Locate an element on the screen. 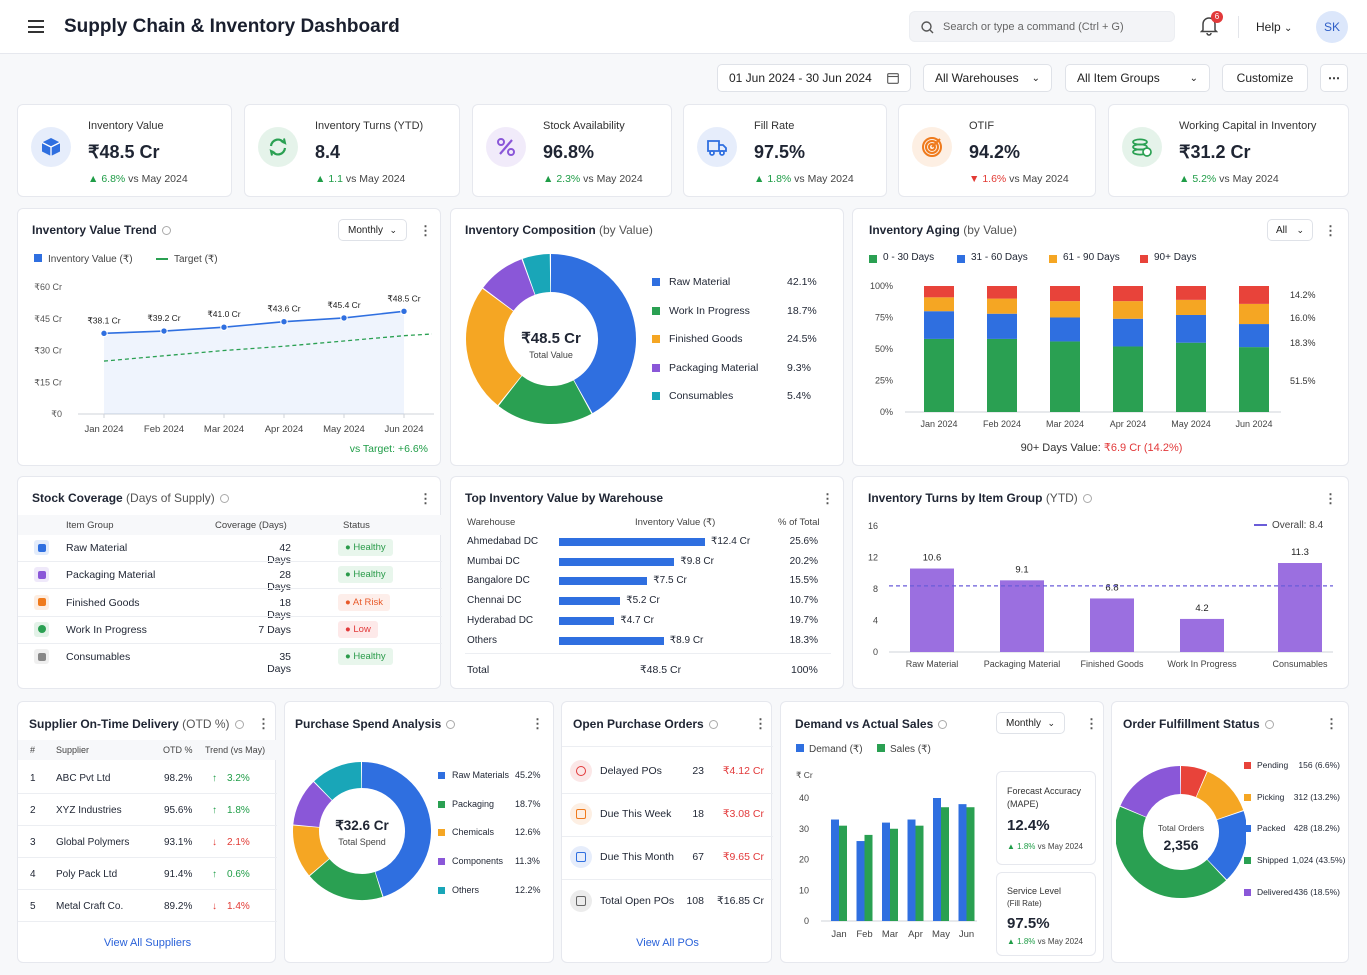 This screenshot has height=975, width=1367. help-menu: Help ⌄ is located at coordinates (1274, 27).